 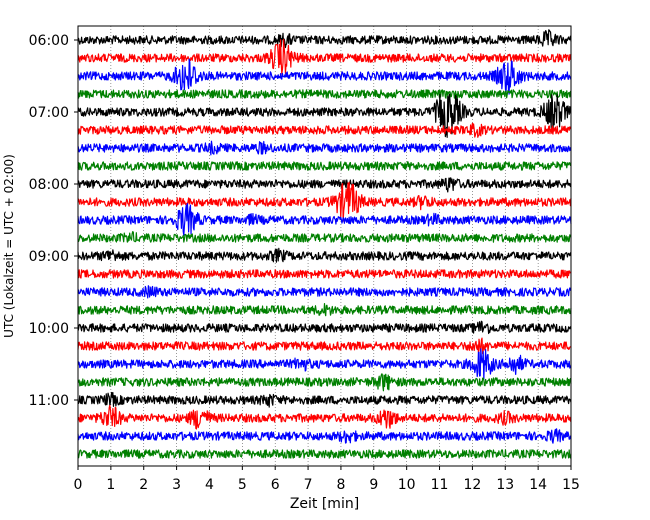 I want to click on x-tick-label: 4, so click(x=209, y=485).